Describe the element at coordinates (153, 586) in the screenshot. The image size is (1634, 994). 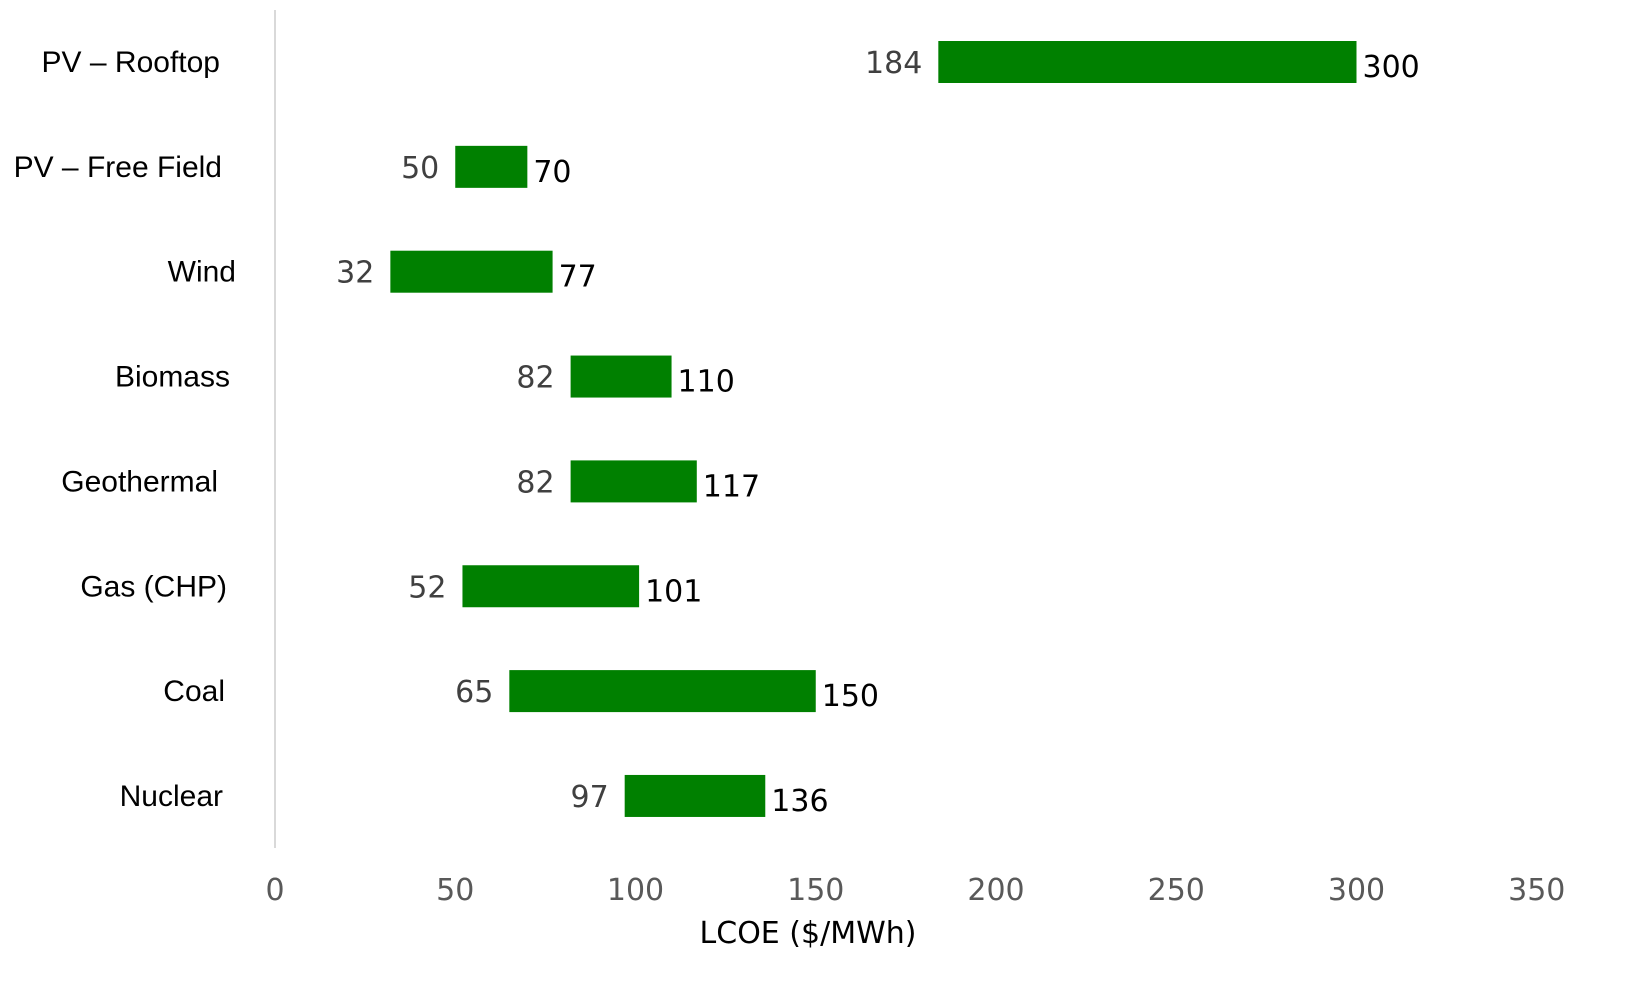
I see `category-label: Gas (CHP)` at that location.